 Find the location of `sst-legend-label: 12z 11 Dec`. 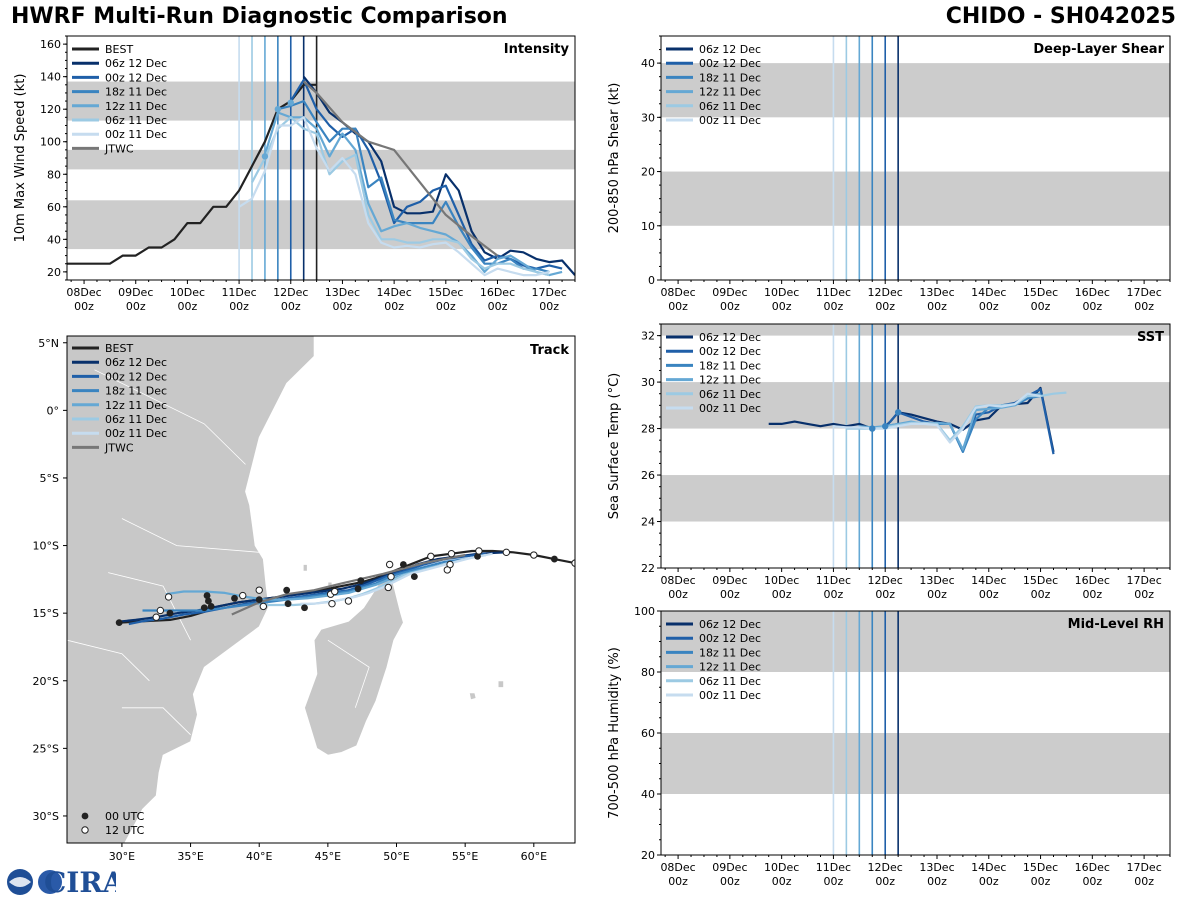

sst-legend-label: 12z 11 Dec is located at coordinates (730, 380).